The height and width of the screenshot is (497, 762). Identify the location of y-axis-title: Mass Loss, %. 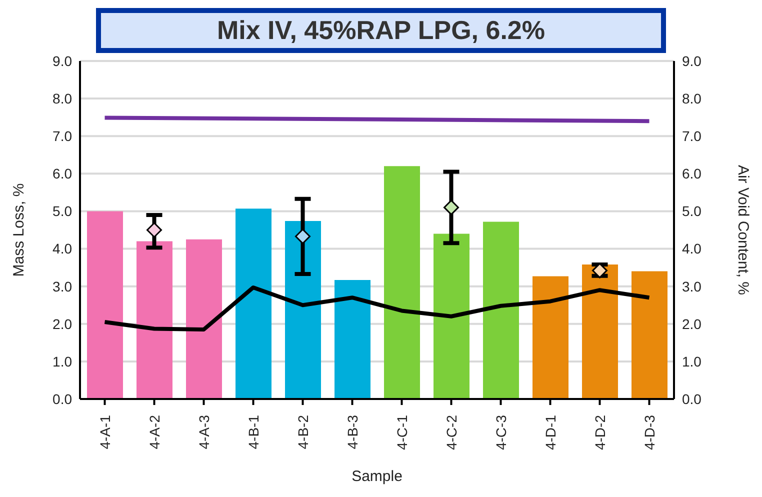
(19, 230).